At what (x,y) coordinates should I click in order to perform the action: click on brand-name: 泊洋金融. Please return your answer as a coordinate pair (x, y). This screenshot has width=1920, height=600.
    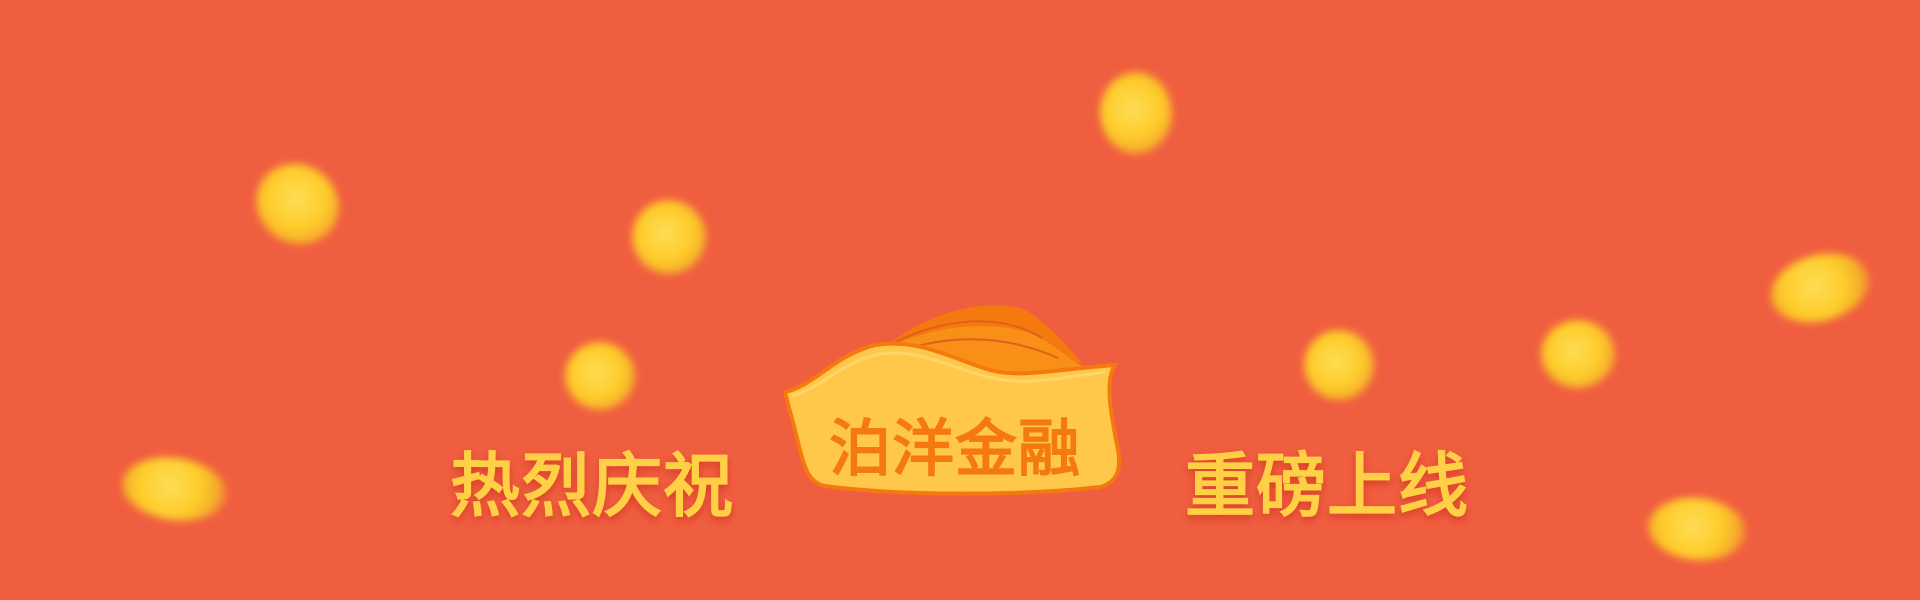
    Looking at the image, I should click on (954, 448).